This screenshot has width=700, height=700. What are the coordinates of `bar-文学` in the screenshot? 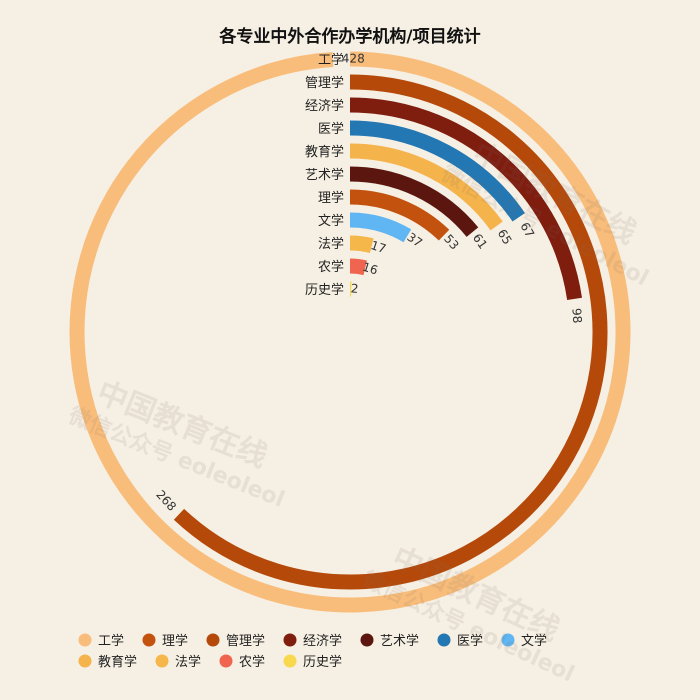 It's located at (380, 227).